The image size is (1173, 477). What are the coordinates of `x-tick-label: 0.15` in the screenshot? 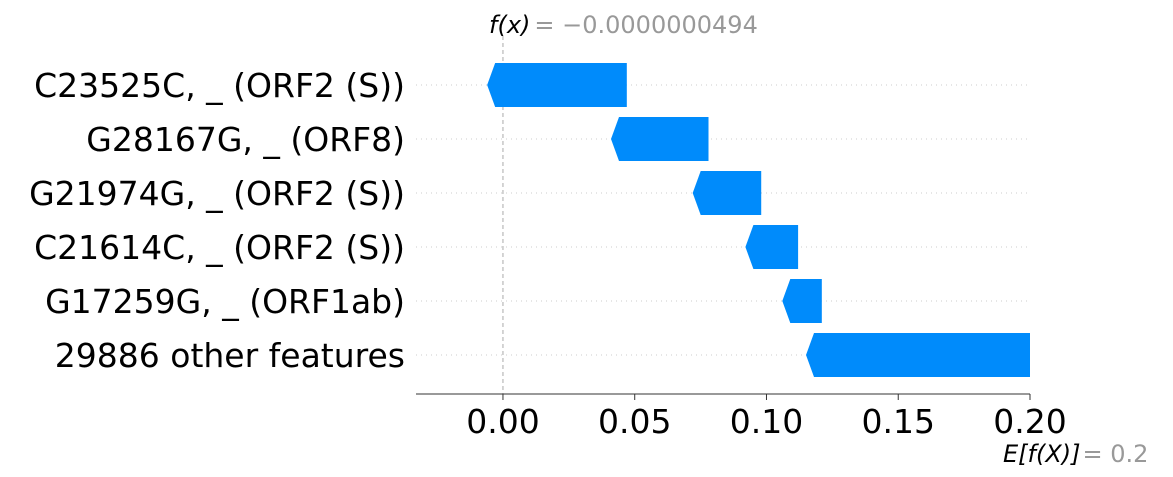 It's located at (897, 421).